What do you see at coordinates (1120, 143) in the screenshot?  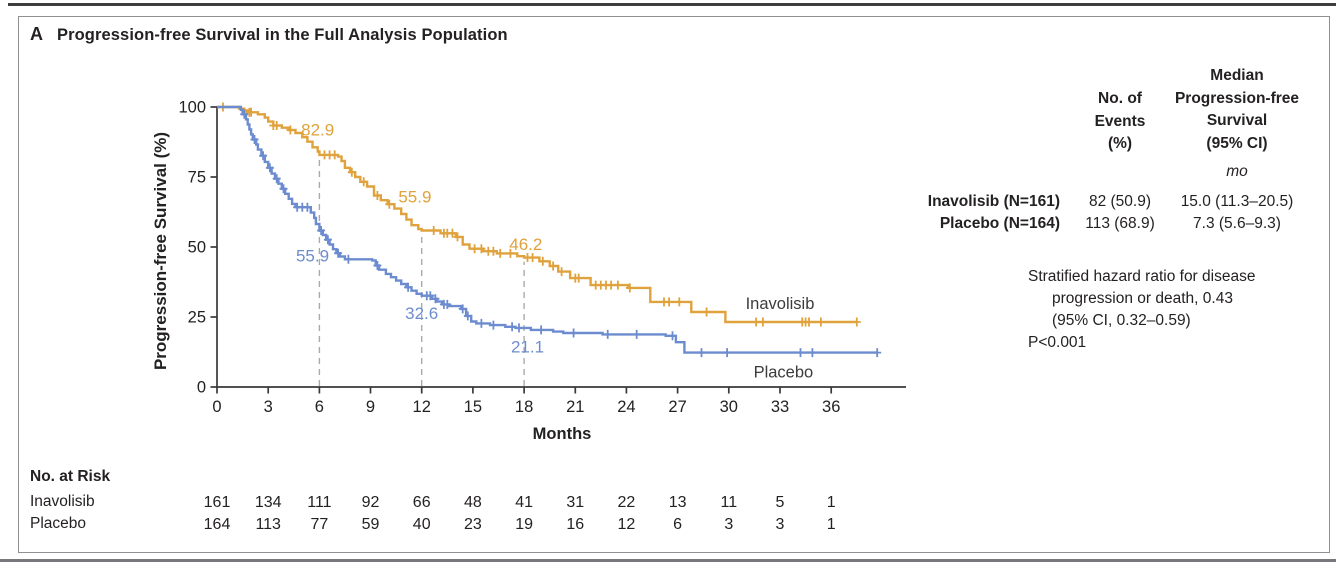 I see `events-header-line3: (%)` at bounding box center [1120, 143].